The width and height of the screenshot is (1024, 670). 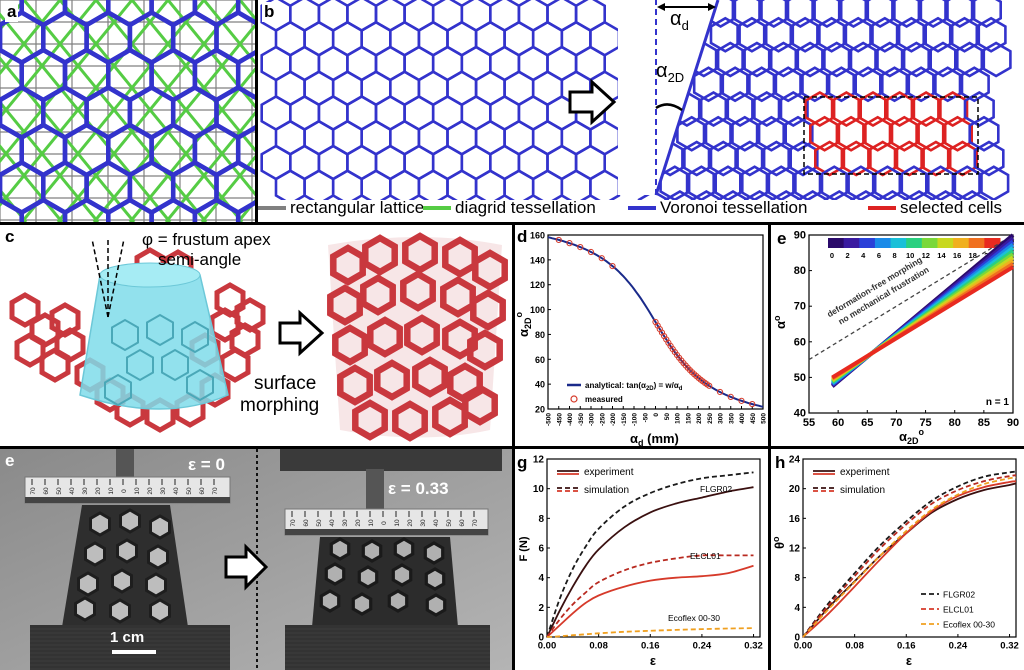 I want to click on legend2-label: ELCL01, so click(x=958, y=610).